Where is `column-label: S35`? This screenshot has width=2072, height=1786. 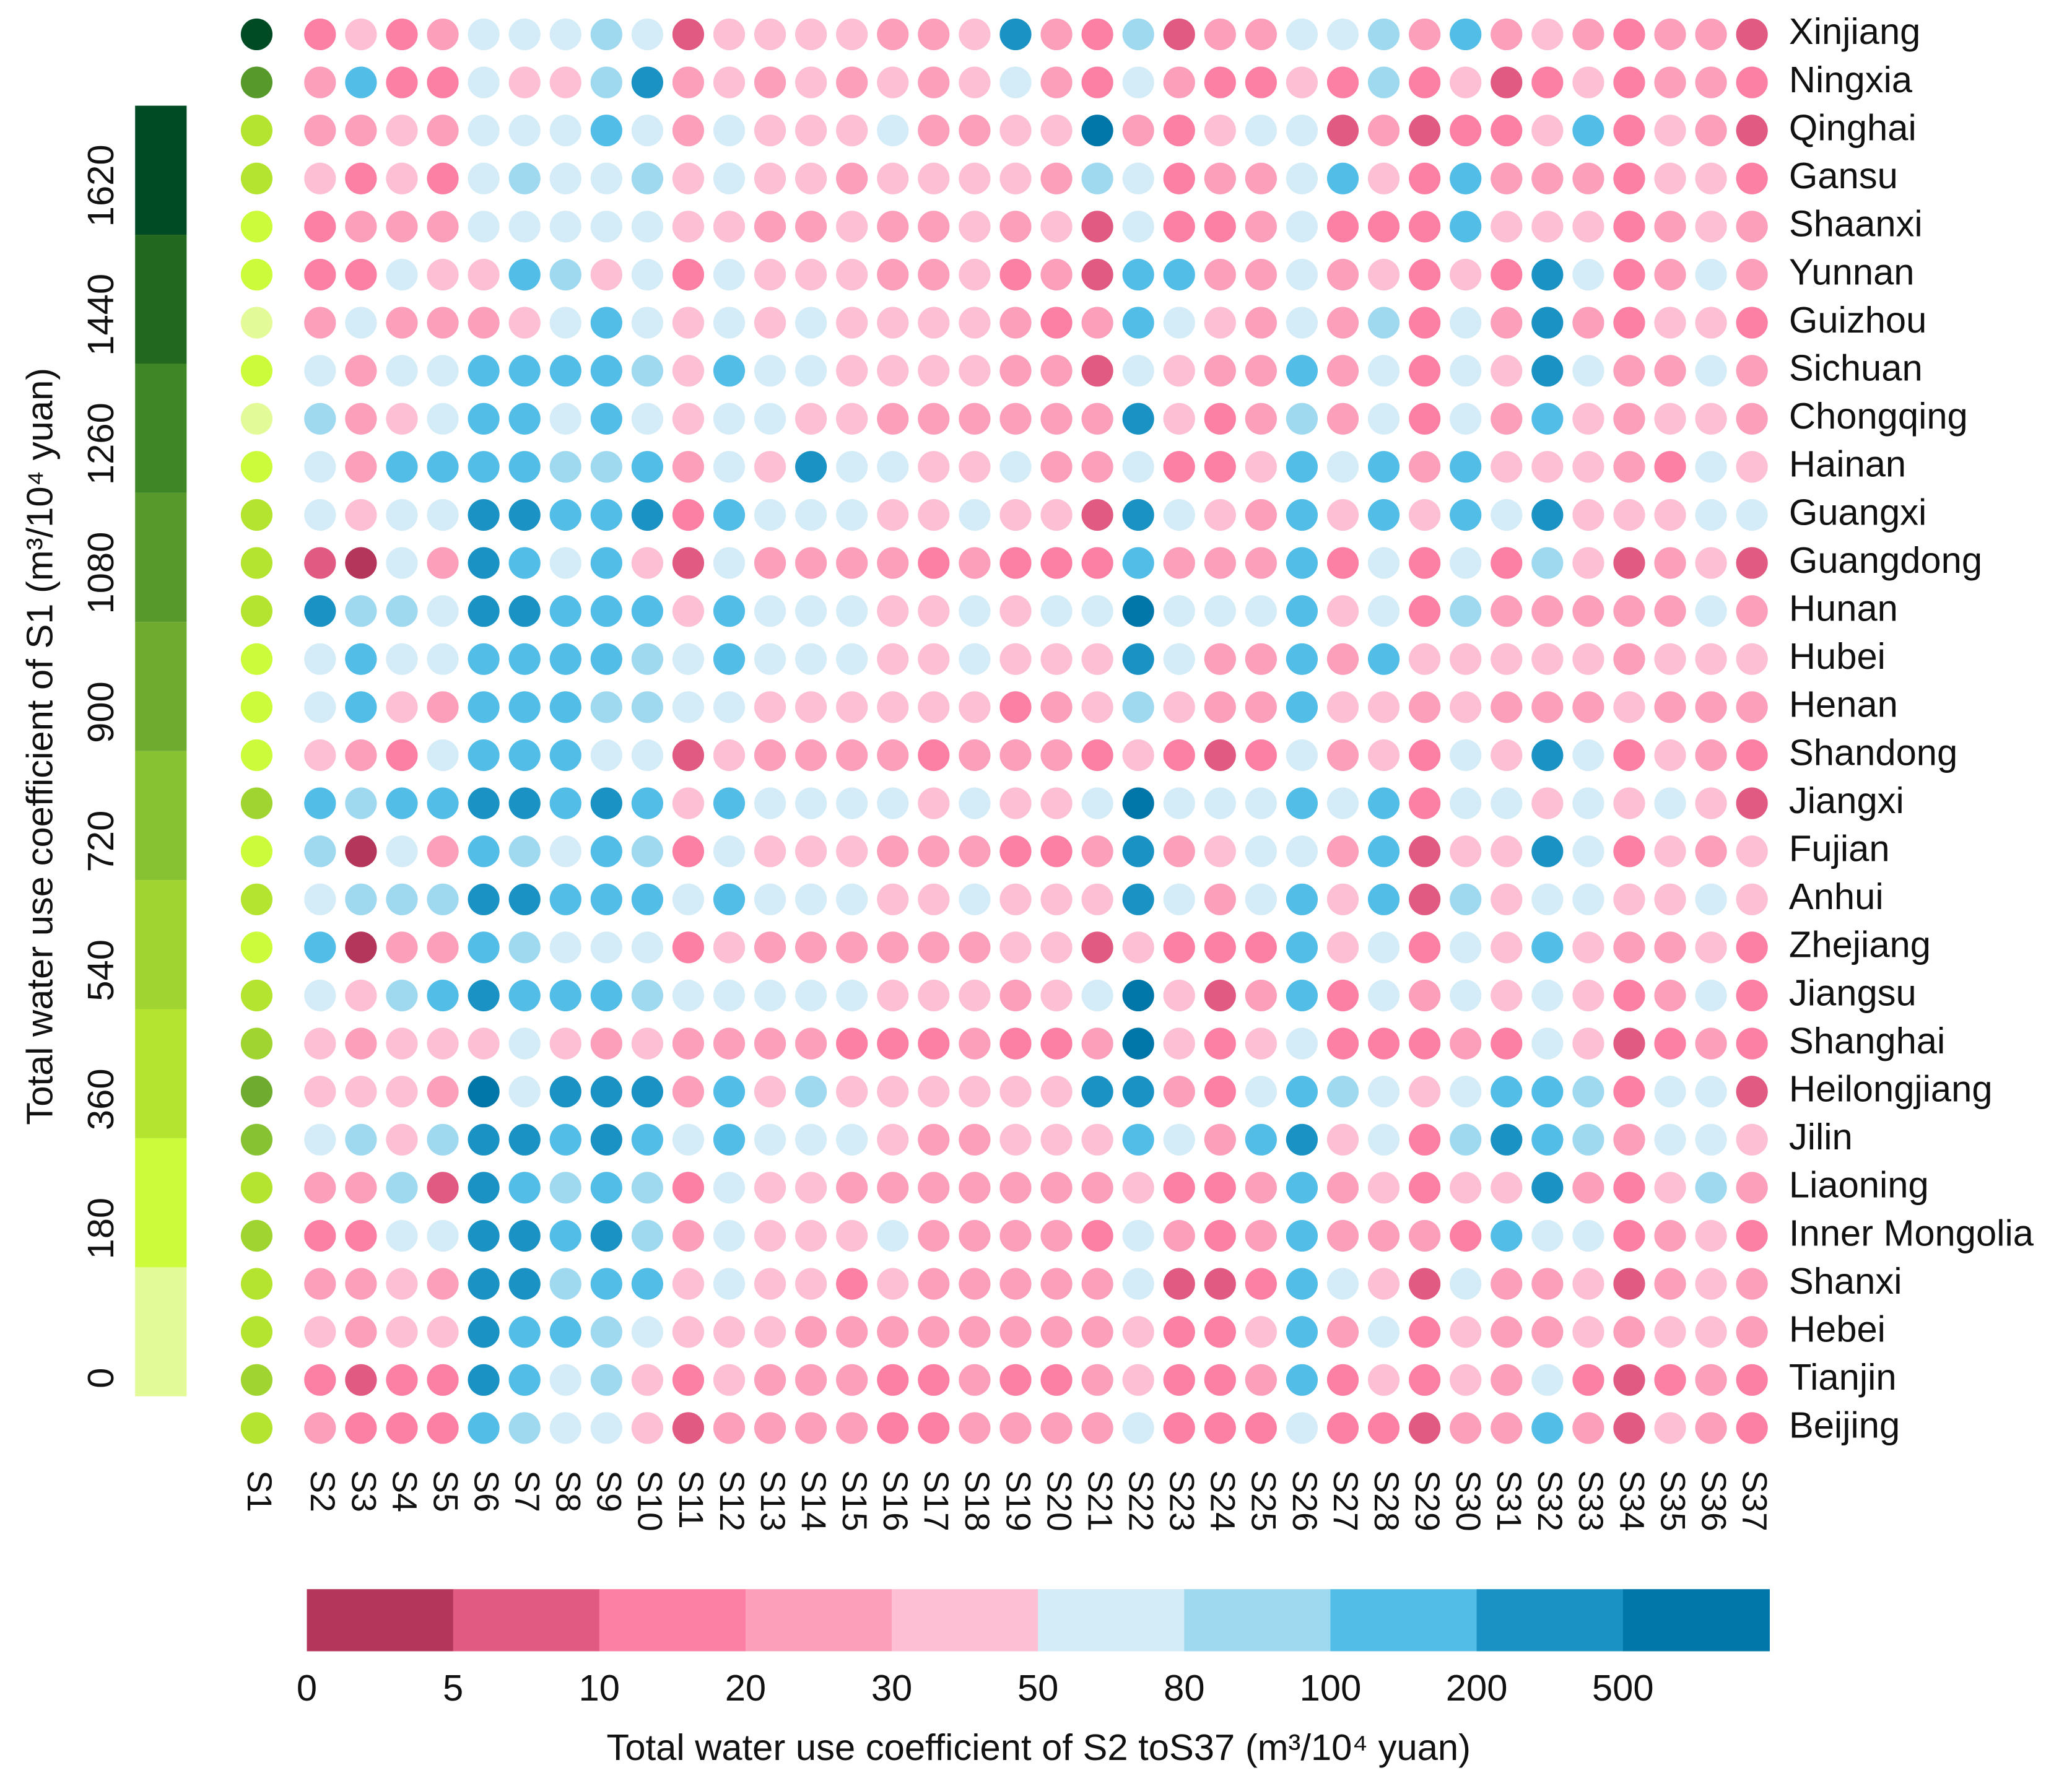 column-label: S35 is located at coordinates (1672, 1500).